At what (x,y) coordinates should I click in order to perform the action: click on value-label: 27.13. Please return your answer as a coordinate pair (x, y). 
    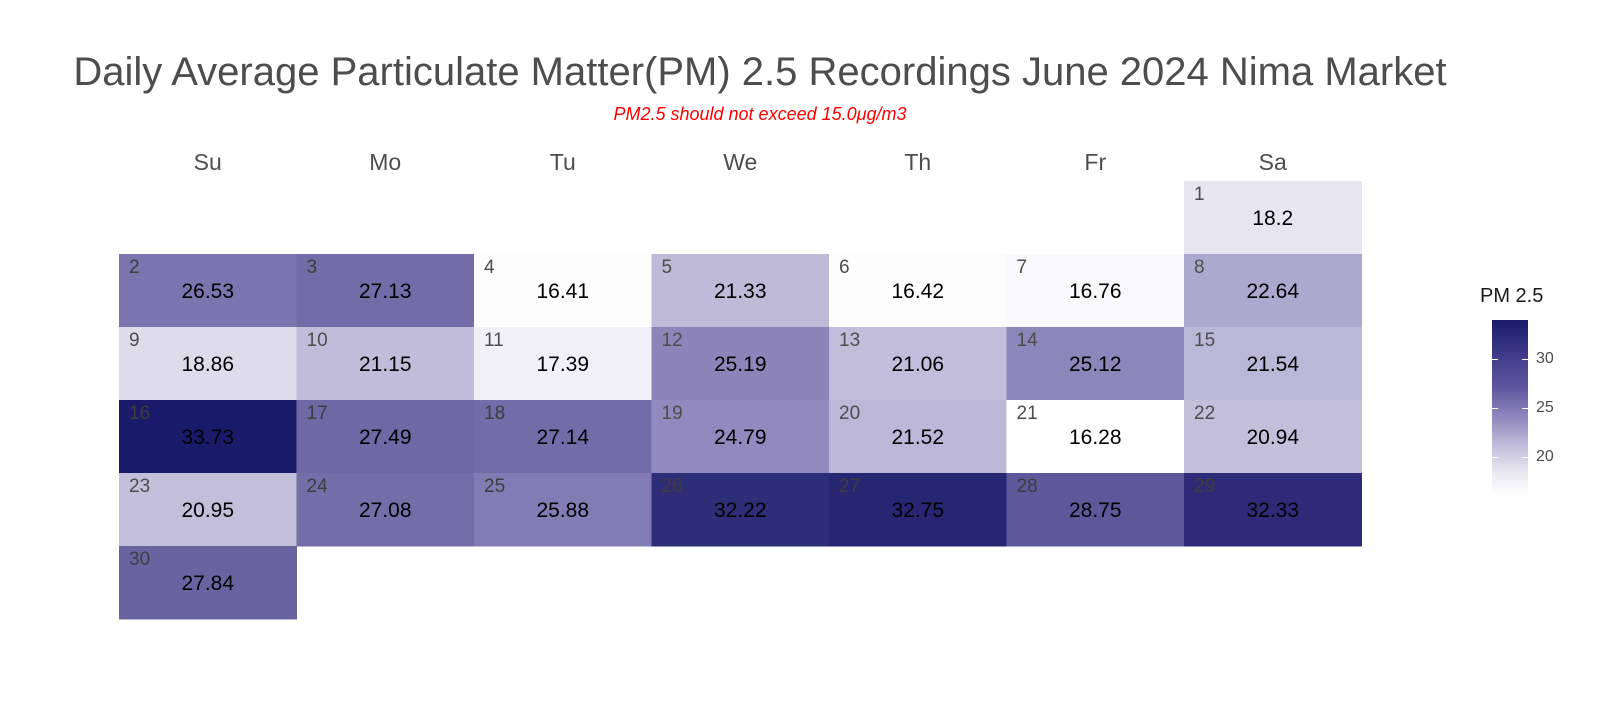
    Looking at the image, I should click on (385, 291).